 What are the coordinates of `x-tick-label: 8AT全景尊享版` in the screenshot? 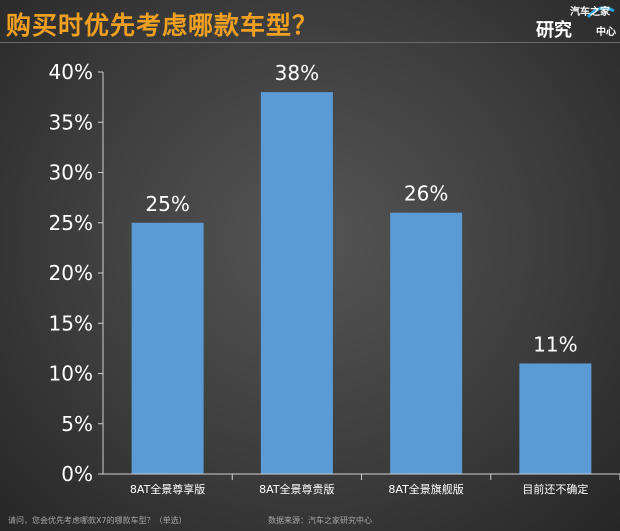 It's located at (167, 489).